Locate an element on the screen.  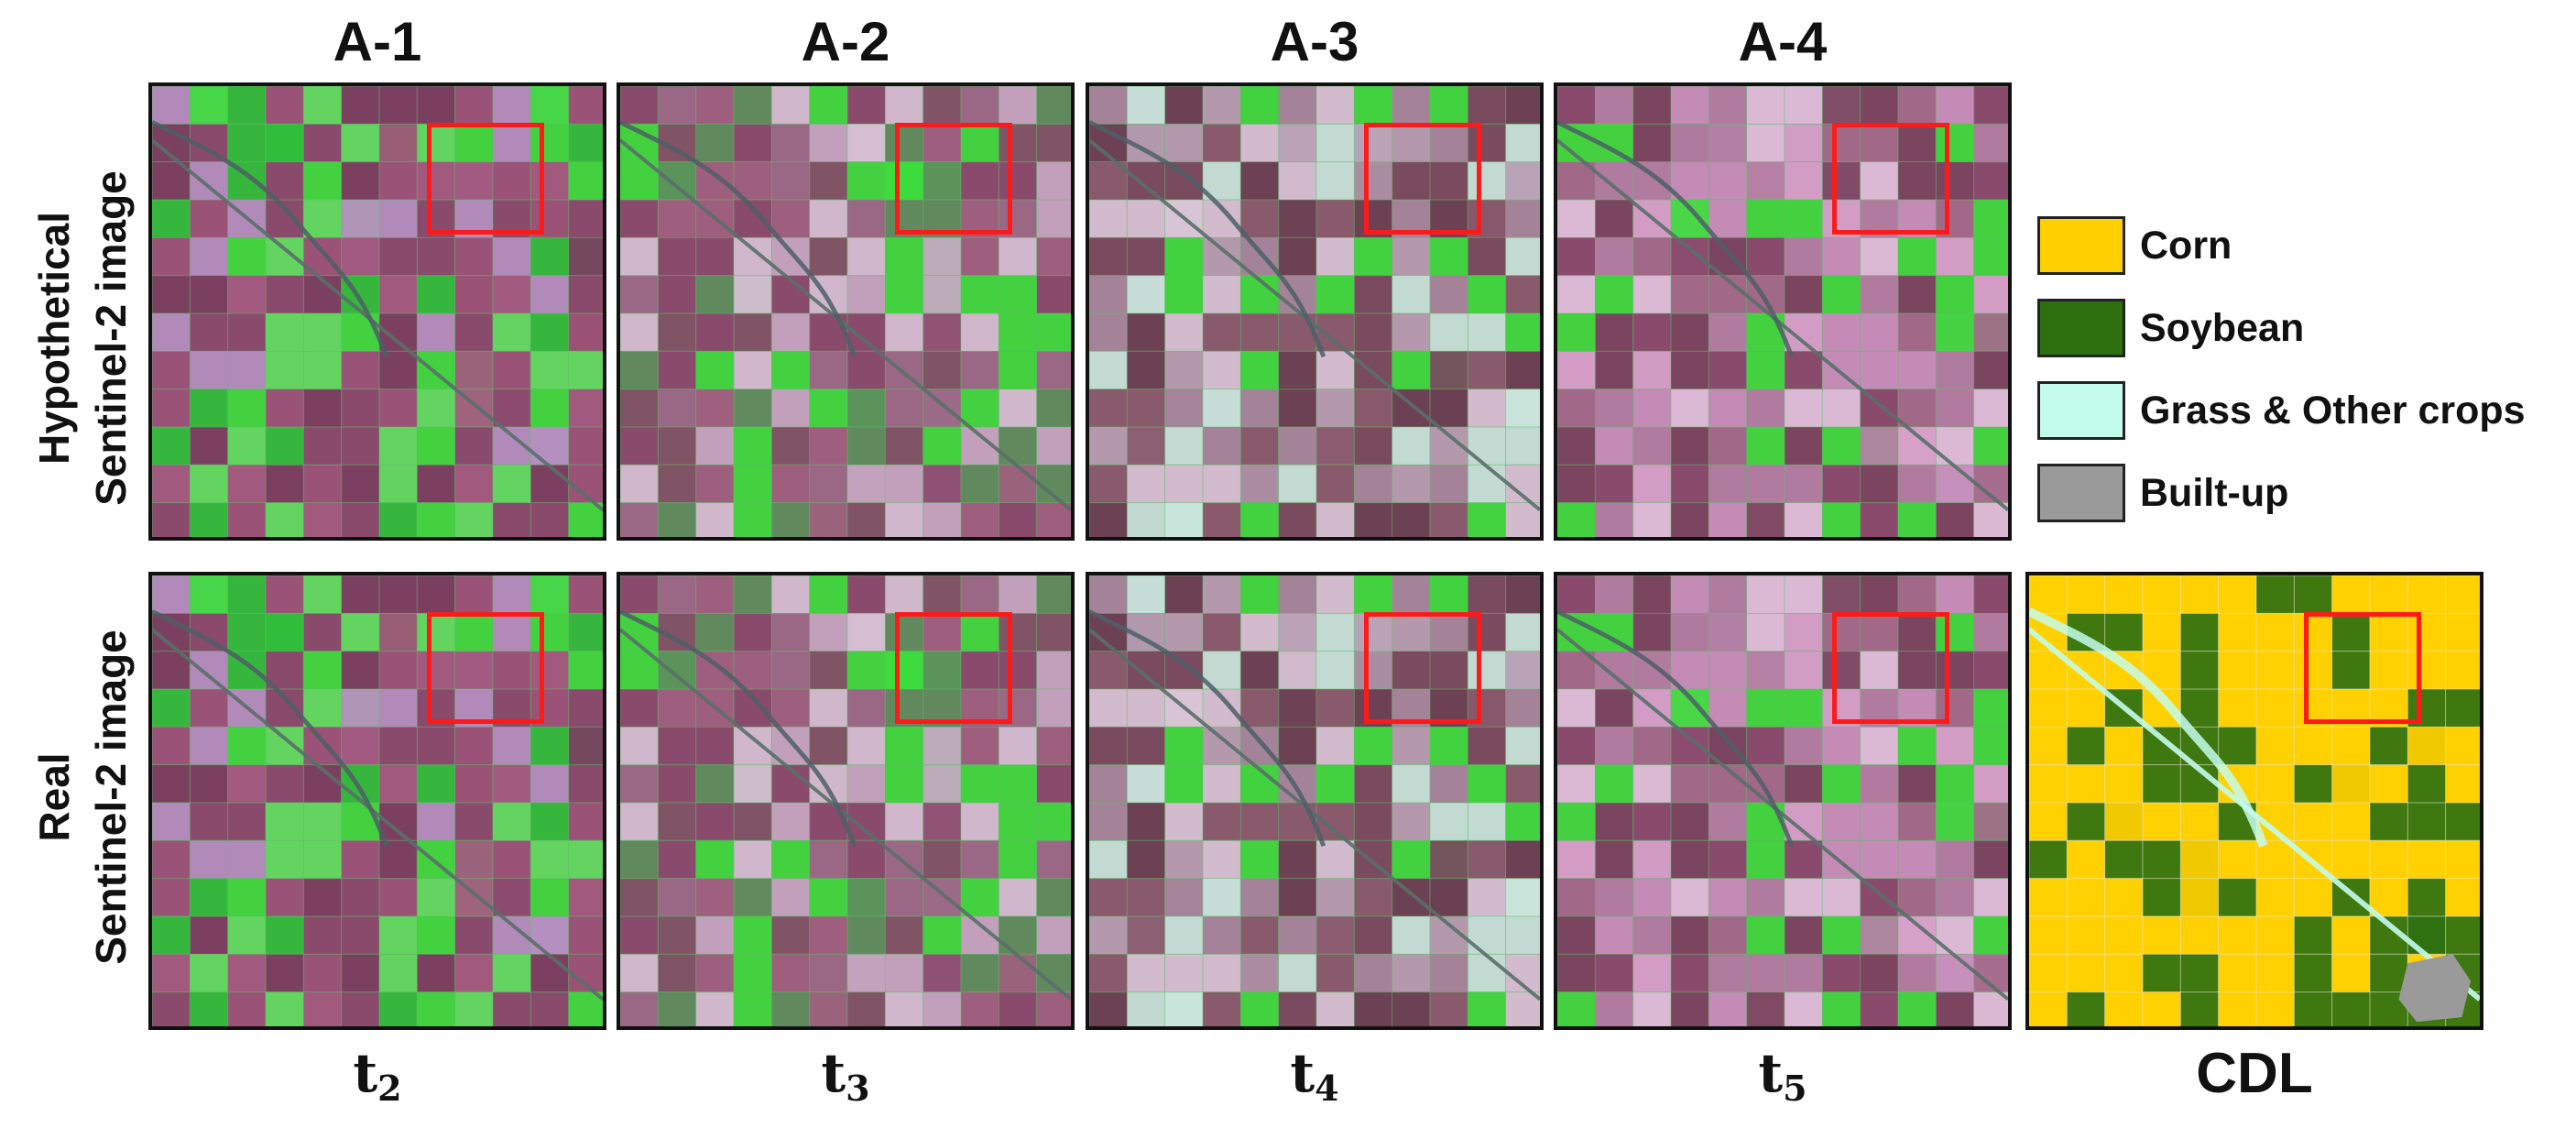
time-label-t5: t5 is located at coordinates (1783, 1080).